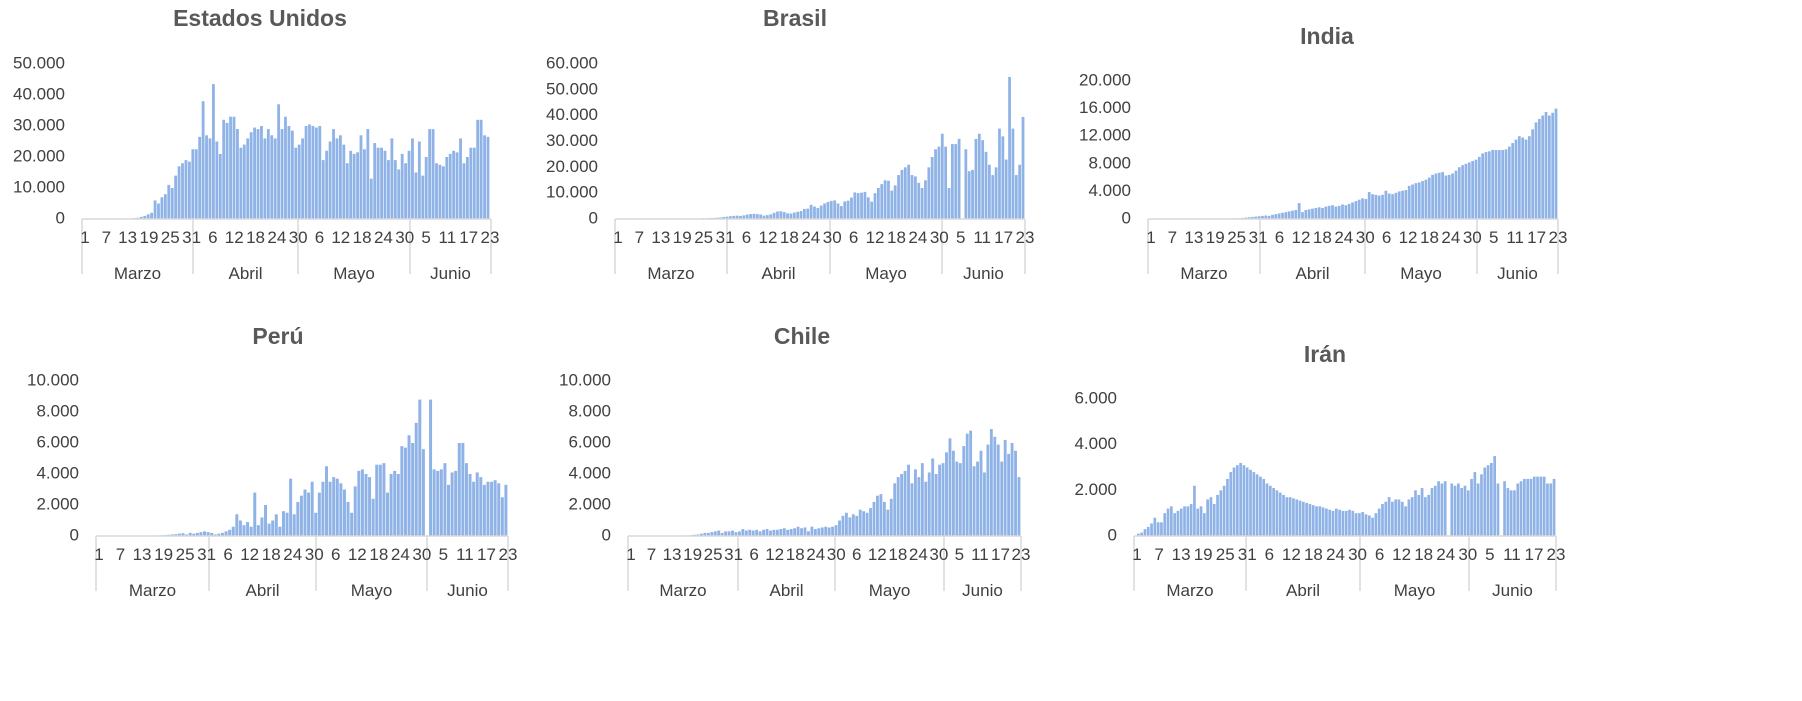 The width and height of the screenshot is (1802, 701). I want to click on x-tick-label: 18, so click(1423, 554).